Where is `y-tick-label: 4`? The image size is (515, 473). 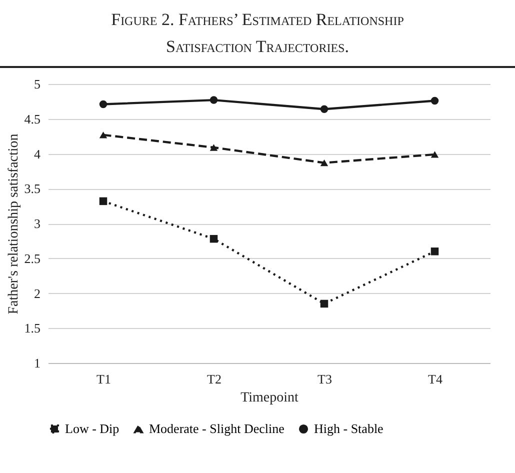
y-tick-label: 4 is located at coordinates (37, 154).